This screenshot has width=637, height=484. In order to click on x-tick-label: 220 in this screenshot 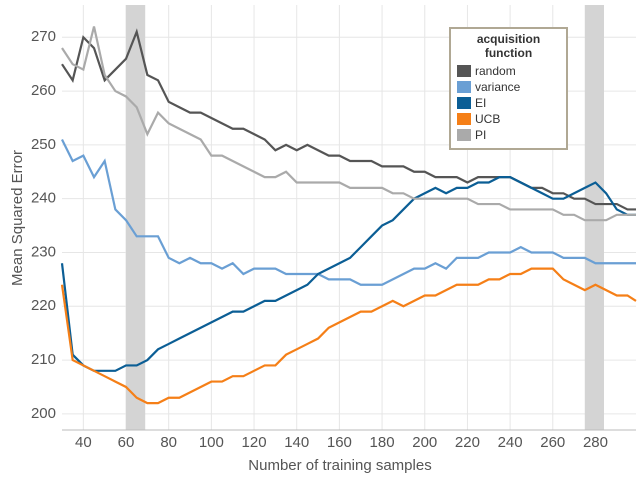, I will do `click(467, 442)`.